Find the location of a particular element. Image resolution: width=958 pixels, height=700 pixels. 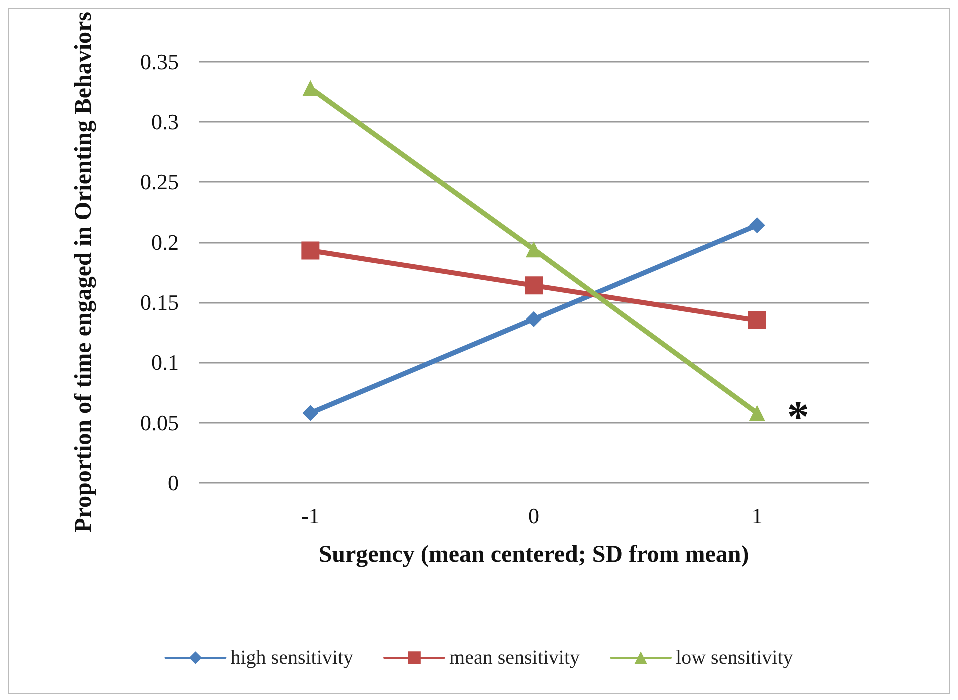

y-tick-label: 0.3 is located at coordinates (165, 122).